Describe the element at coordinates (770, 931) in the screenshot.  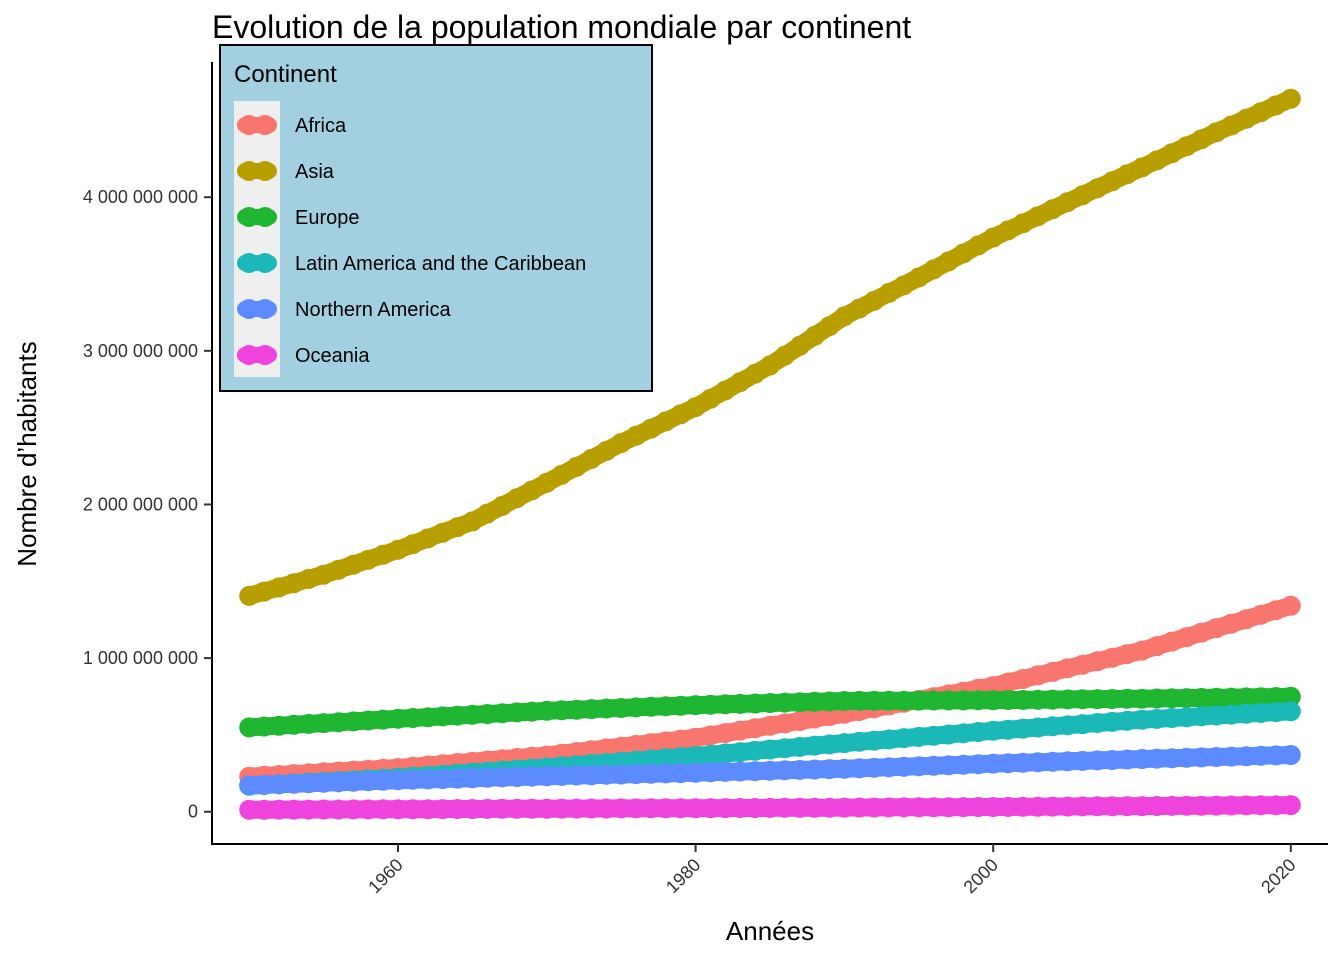
I see `x-axis-title: Années` at that location.